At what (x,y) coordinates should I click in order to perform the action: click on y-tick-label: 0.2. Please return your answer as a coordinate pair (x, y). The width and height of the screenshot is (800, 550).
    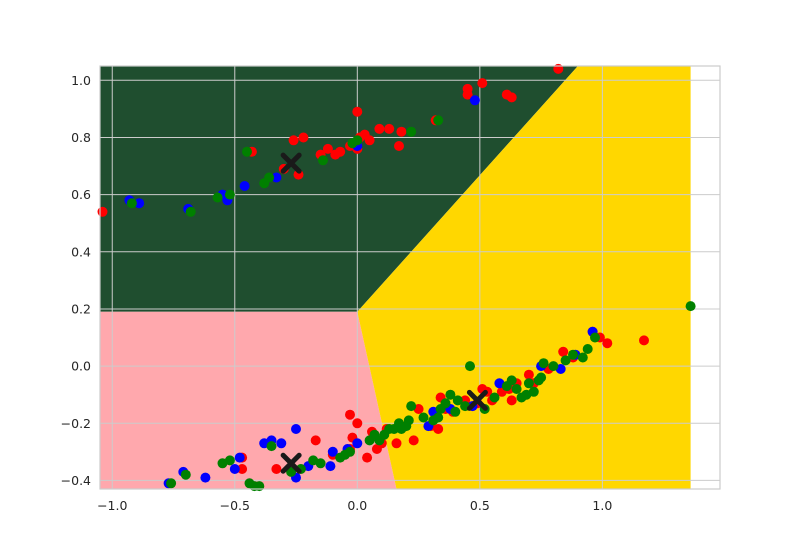
    Looking at the image, I should click on (81, 308).